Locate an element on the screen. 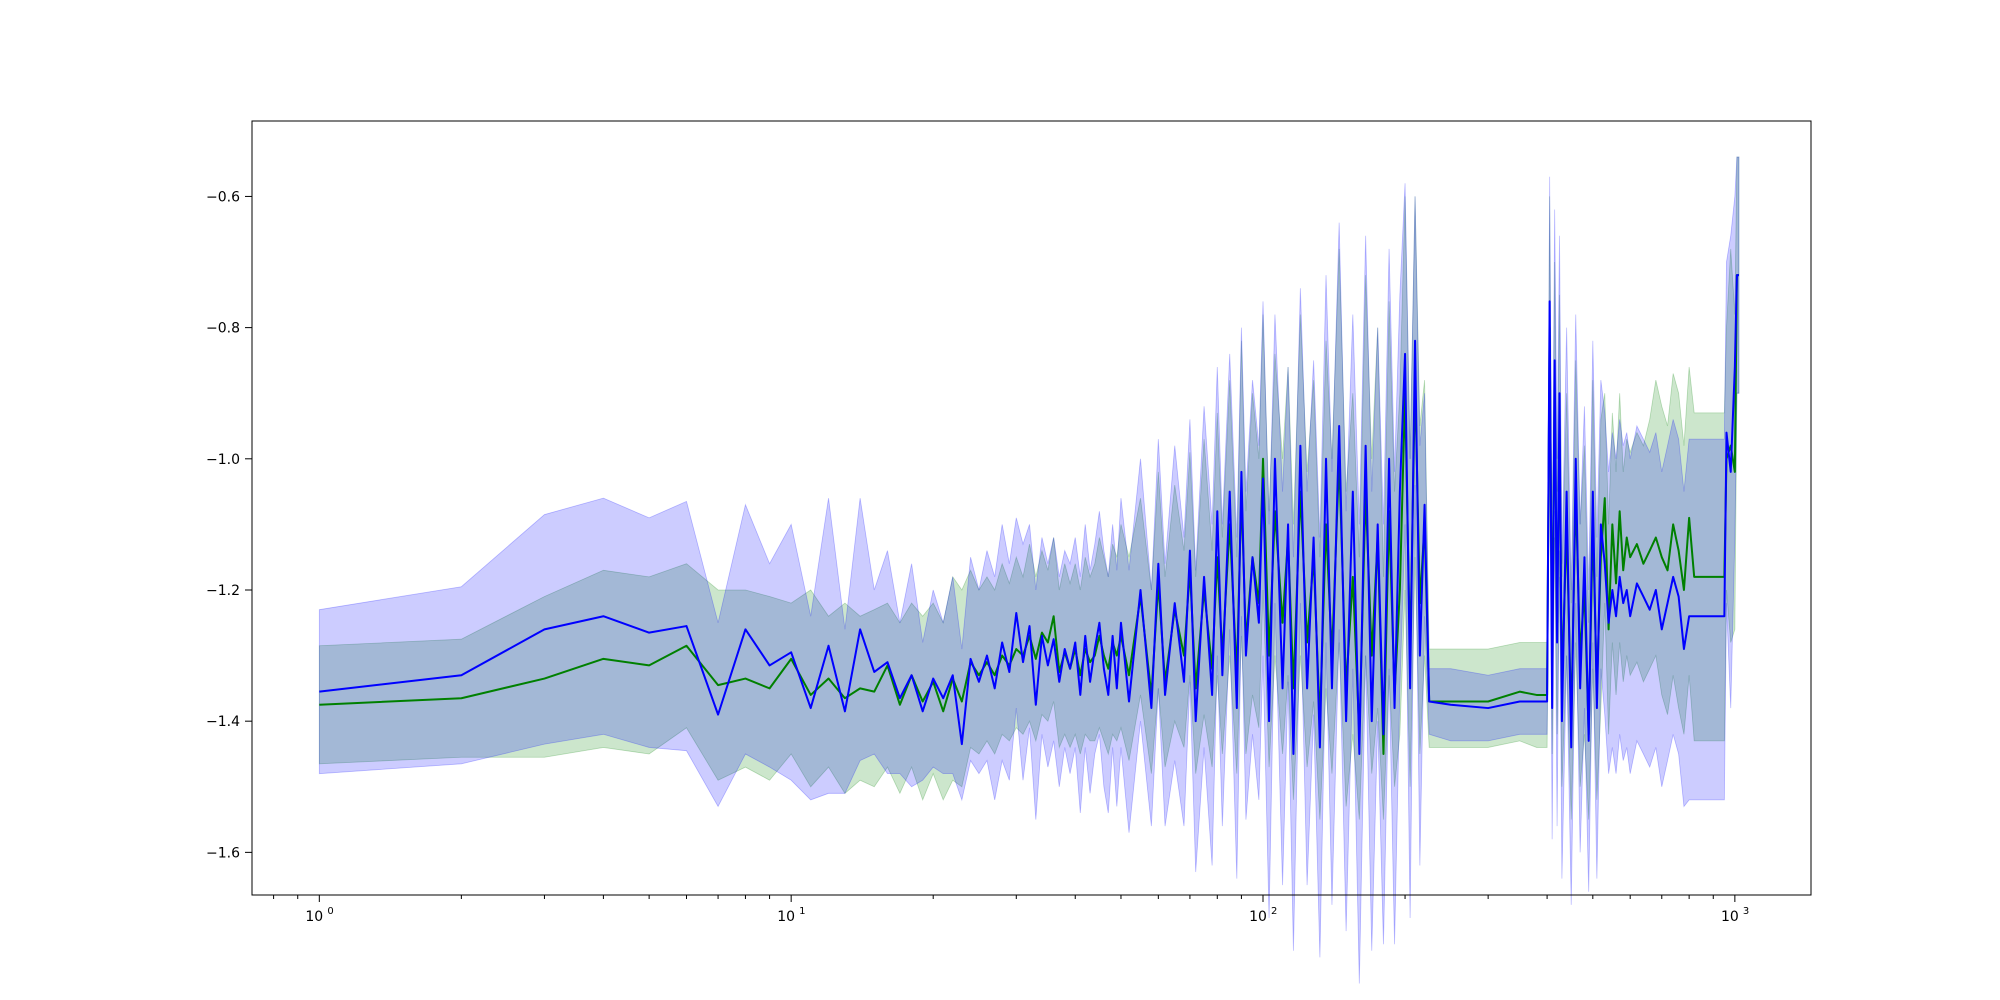 This screenshot has height=1000, width=2000. x-axis: 10 0 10 1 10 2 10 3 is located at coordinates (1011, 910).